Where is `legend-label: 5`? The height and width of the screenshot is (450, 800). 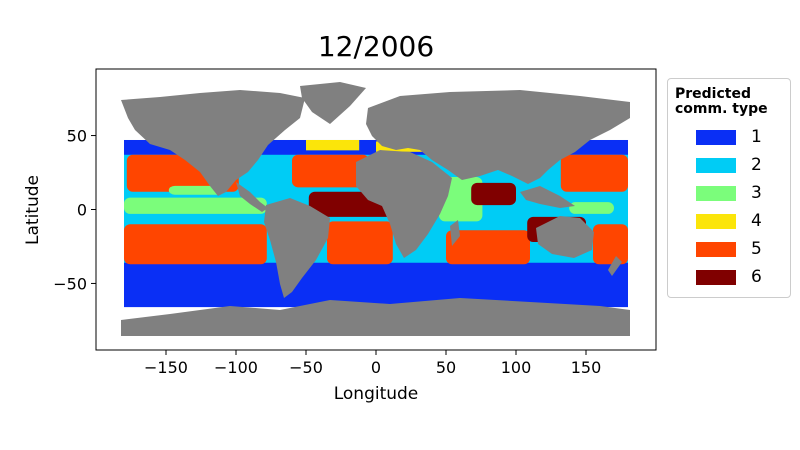 legend-label: 5 is located at coordinates (756, 249).